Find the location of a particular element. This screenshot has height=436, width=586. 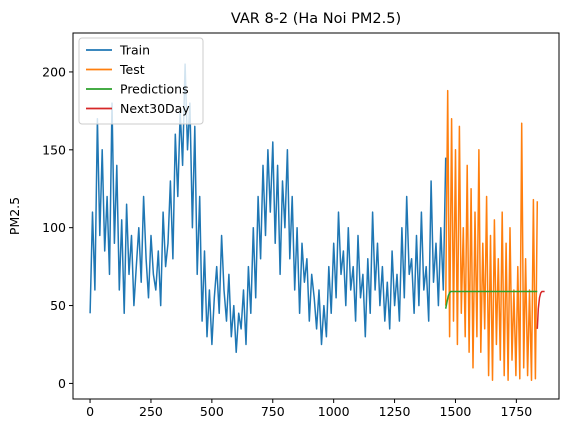

series-line-test is located at coordinates (491, 235).